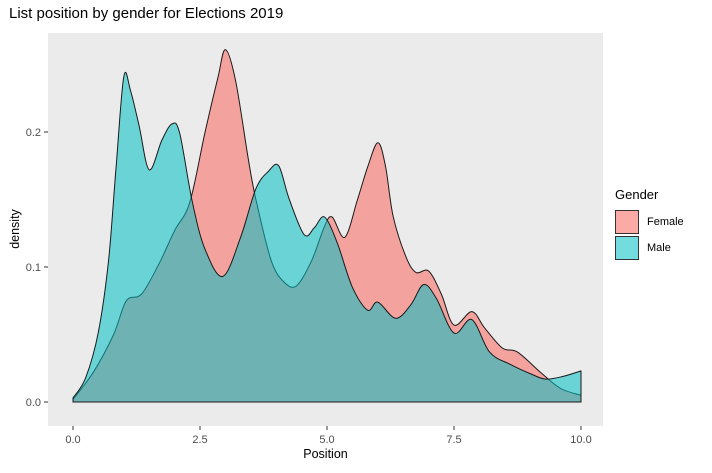  I want to click on legend-label-female: Female, so click(665, 222).